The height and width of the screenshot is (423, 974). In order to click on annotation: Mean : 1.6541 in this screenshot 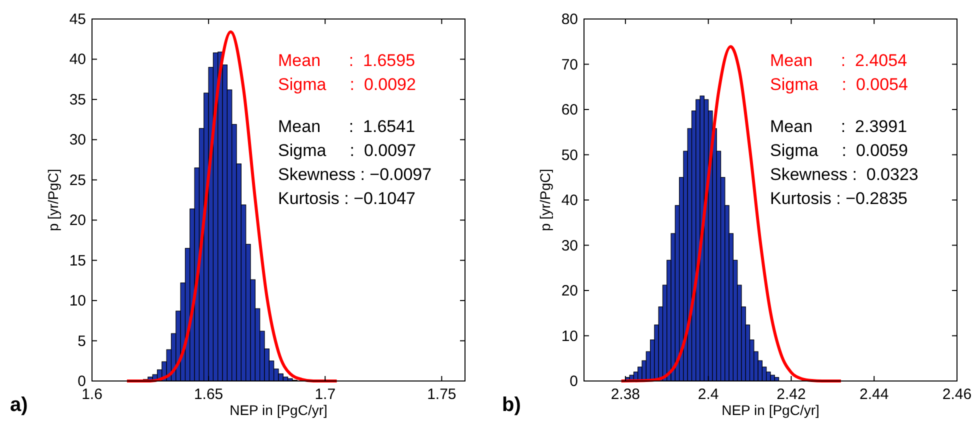, I will do `click(347, 126)`.